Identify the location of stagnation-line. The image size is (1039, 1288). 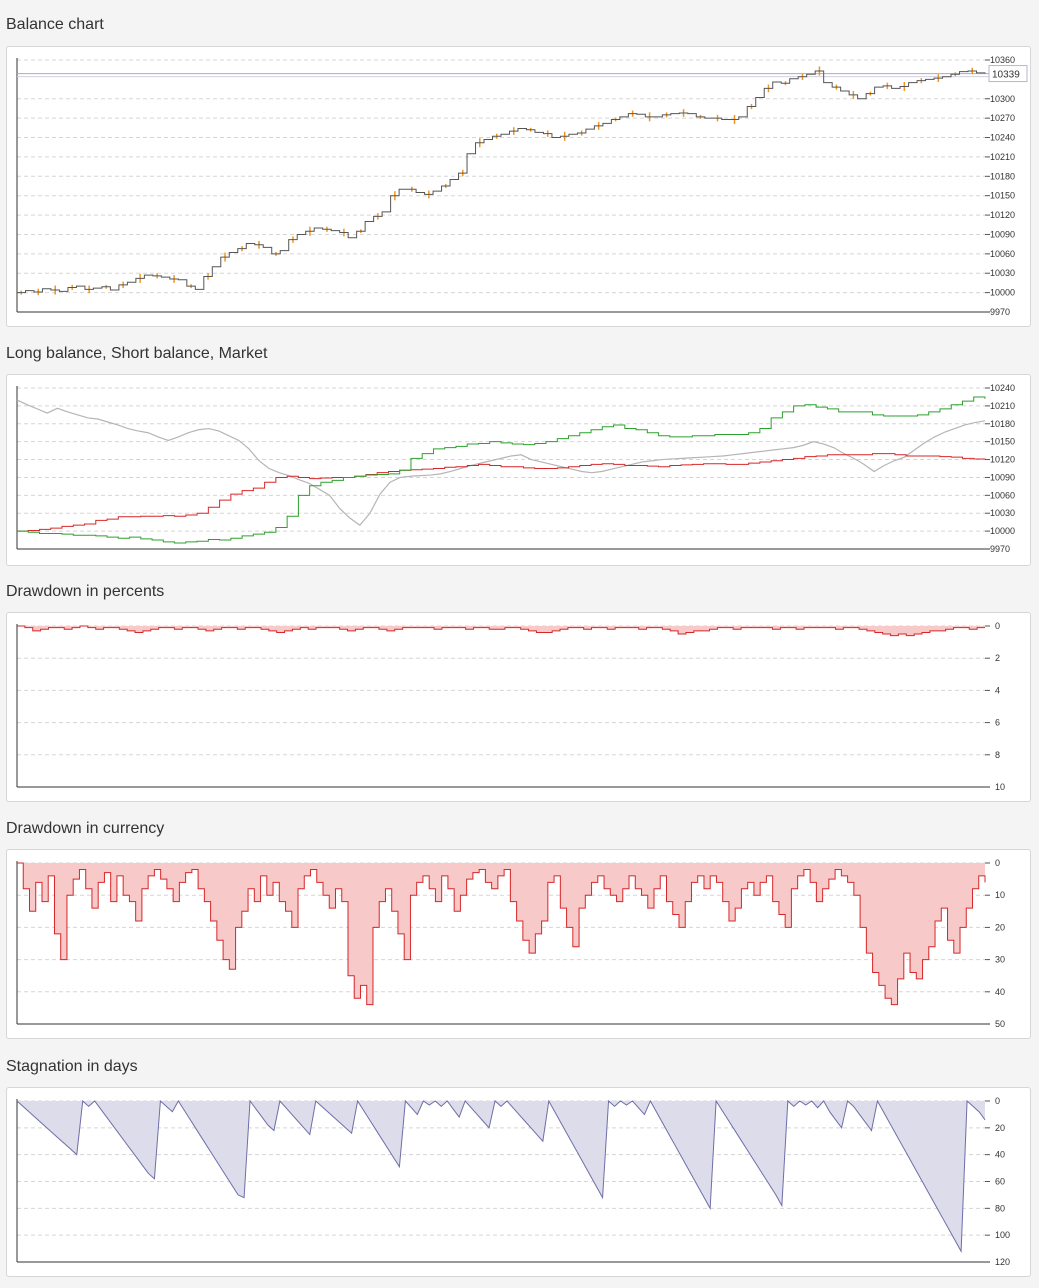
(501, 1176).